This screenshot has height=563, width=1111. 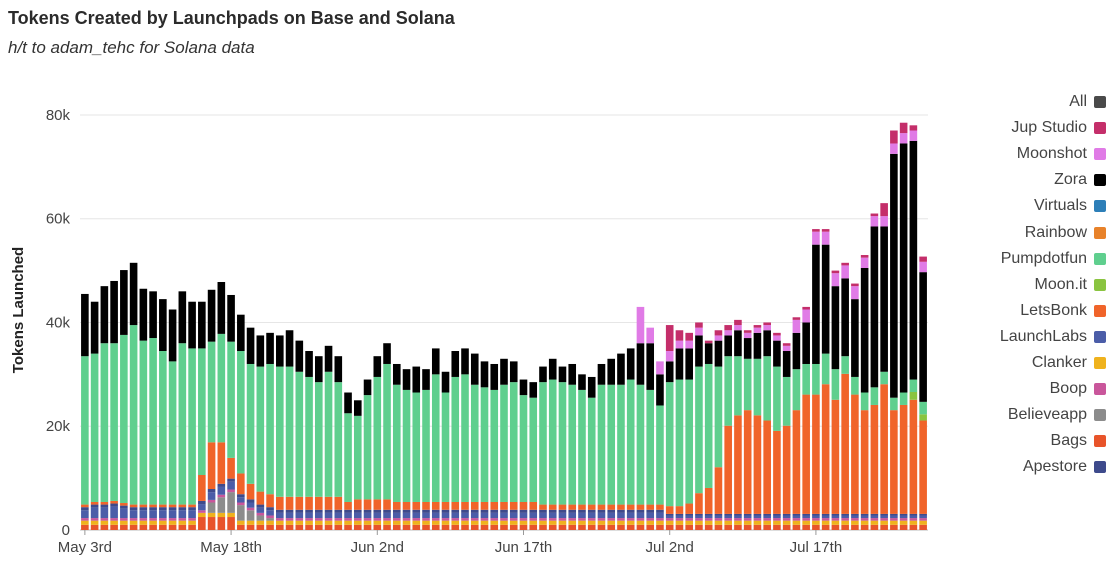 I want to click on bar-segment-moon-it, so click(x=923, y=417).